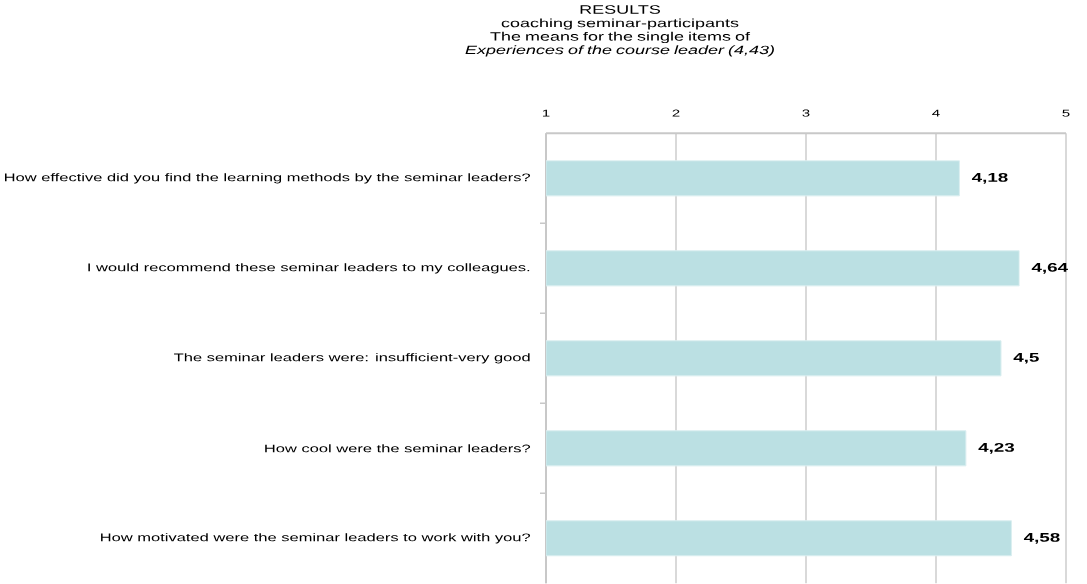 This screenshot has height=584, width=1087. I want to click on y-tick-label: How effective did you find the learning methods by the seminar leaders?, so click(268, 178).